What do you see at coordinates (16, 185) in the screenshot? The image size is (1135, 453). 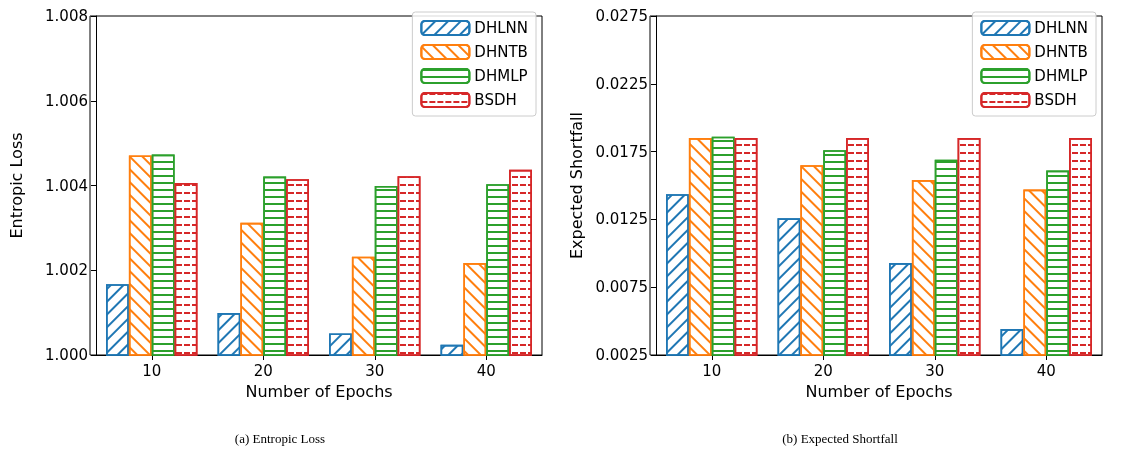 I see `y-axis-title: Entropic Loss` at bounding box center [16, 185].